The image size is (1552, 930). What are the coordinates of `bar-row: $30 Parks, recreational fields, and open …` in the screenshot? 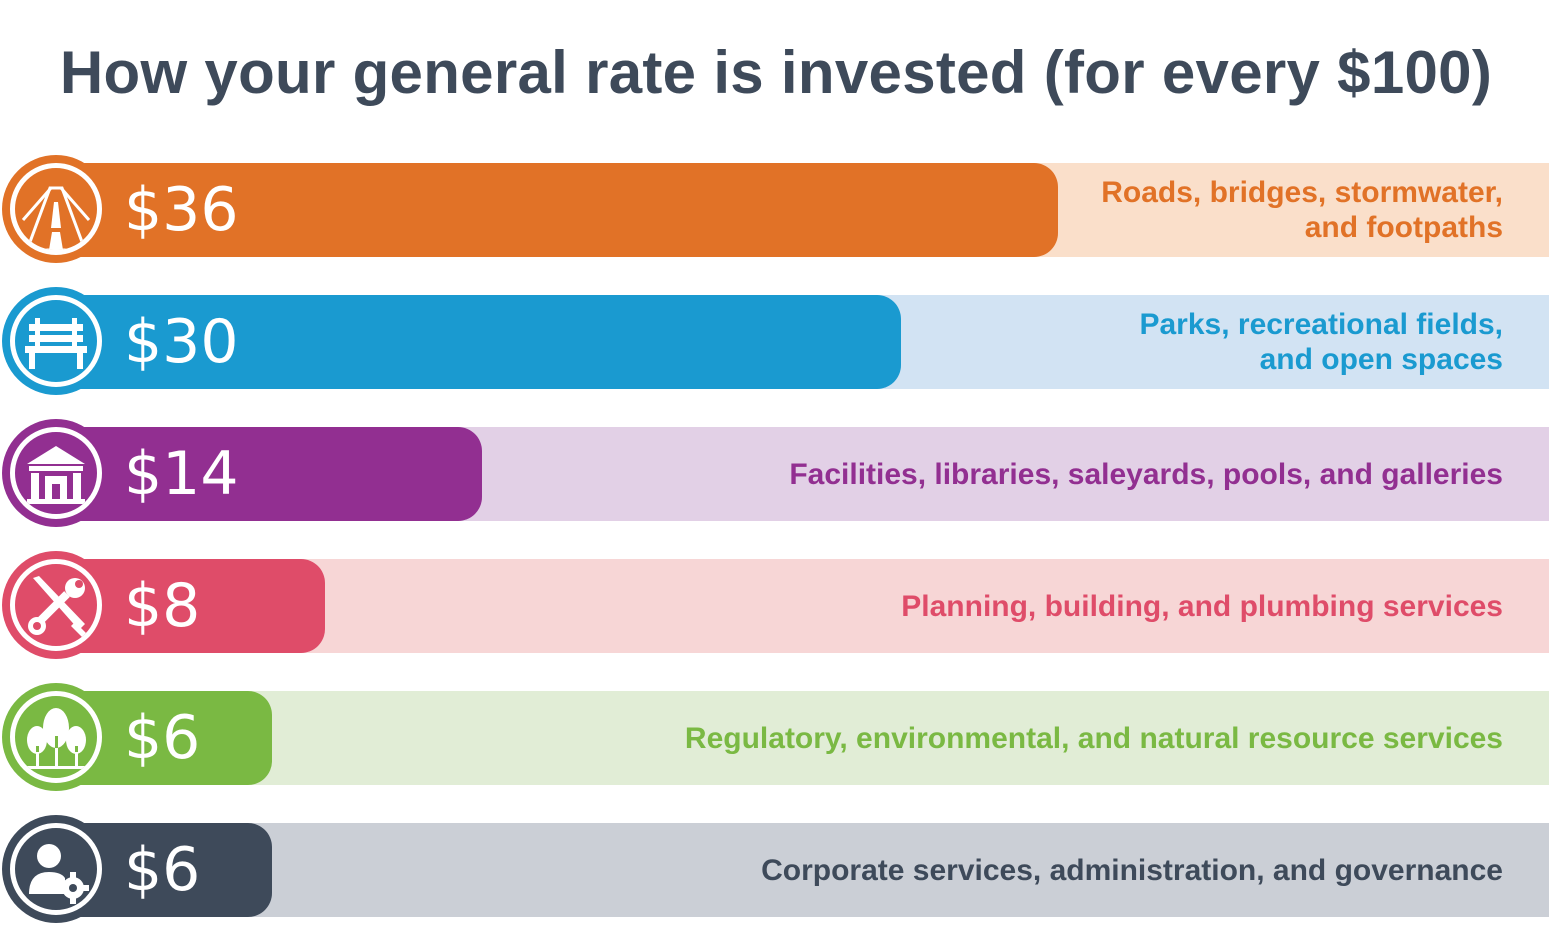 It's located at (776, 342).